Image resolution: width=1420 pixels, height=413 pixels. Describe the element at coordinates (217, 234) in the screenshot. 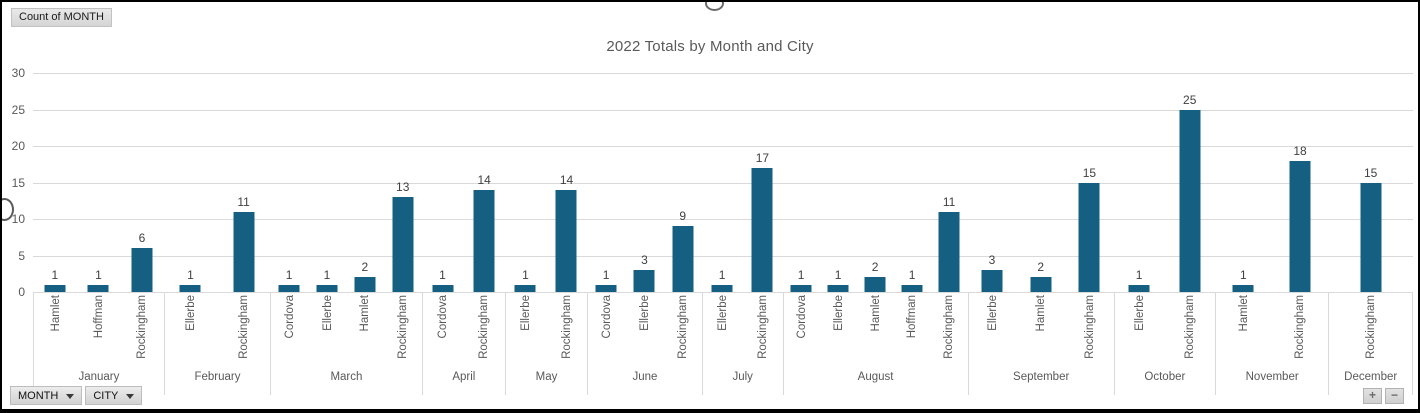

I see `month-group-february: 1 11 Ellerbe Rockingham February` at that location.